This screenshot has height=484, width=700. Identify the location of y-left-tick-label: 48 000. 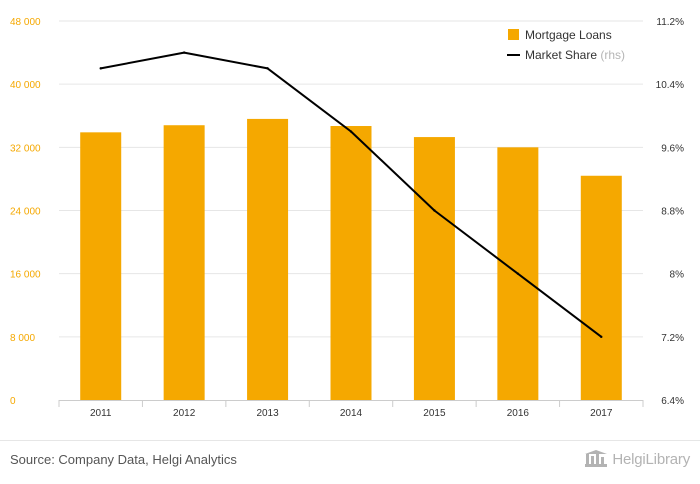
(25, 22).